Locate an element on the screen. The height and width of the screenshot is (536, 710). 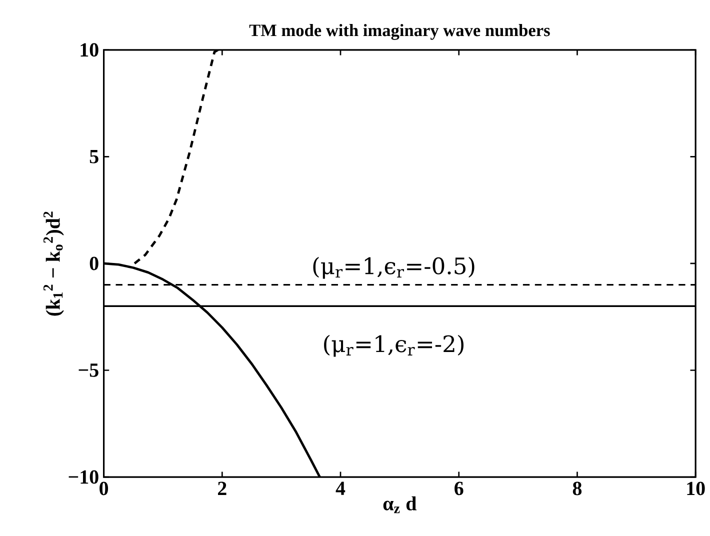
x-tick-label: 0 is located at coordinates (104, 489).